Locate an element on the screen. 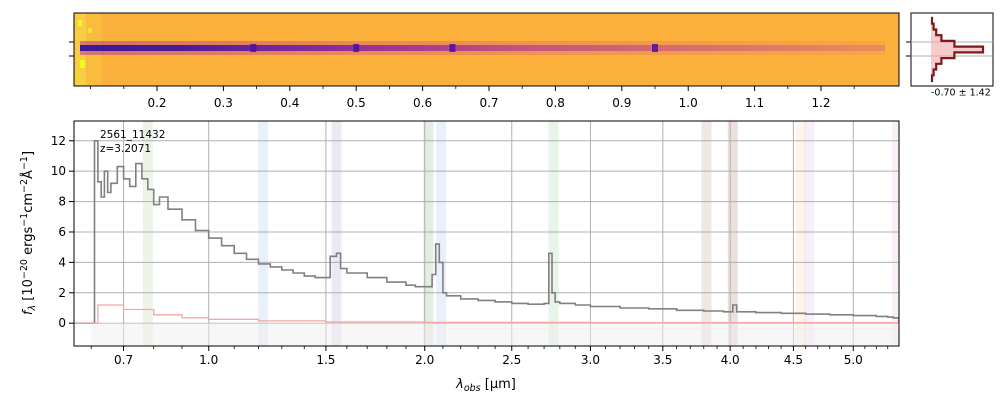 This screenshot has height=400, width=1000. top-tick-label: 1.0 is located at coordinates (688, 103).